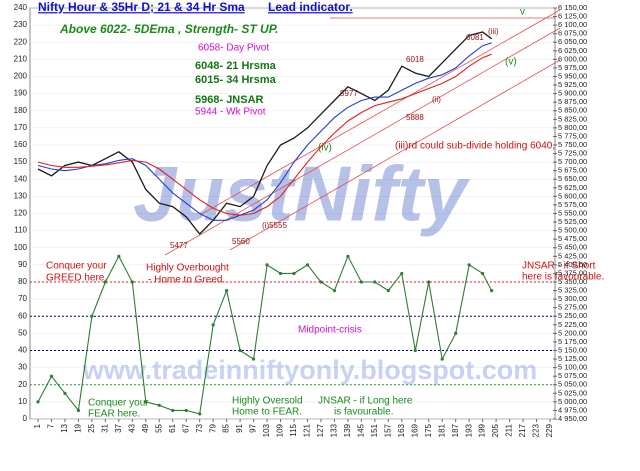 The width and height of the screenshot is (640, 471). Describe the element at coordinates (572, 349) in the screenshot. I see `y2-tick-label: 5 150,00` at that location.